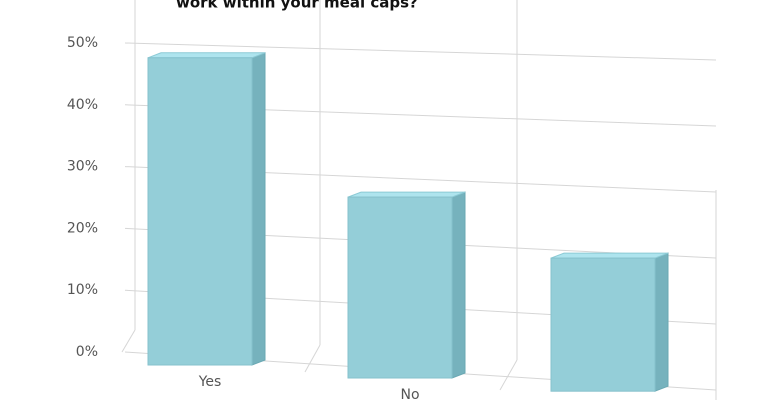 This screenshot has width=770, height=400. Describe the element at coordinates (82, 290) in the screenshot. I see `y-tick-label: 10%` at that location.